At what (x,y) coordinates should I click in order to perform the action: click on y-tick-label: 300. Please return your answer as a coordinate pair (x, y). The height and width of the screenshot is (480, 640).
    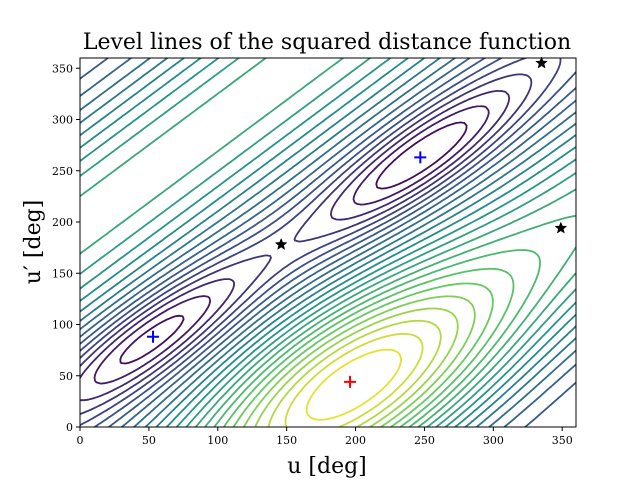
    Looking at the image, I should click on (62, 120).